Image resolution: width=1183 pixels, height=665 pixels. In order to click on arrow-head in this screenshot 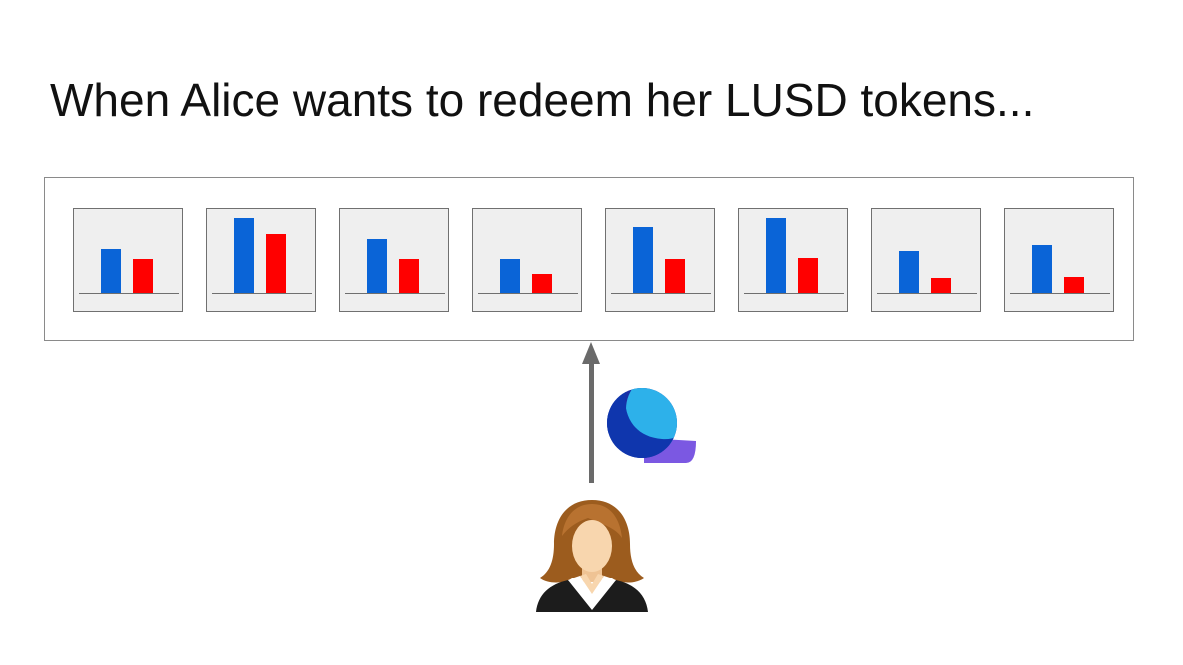, I will do `click(591, 353)`.